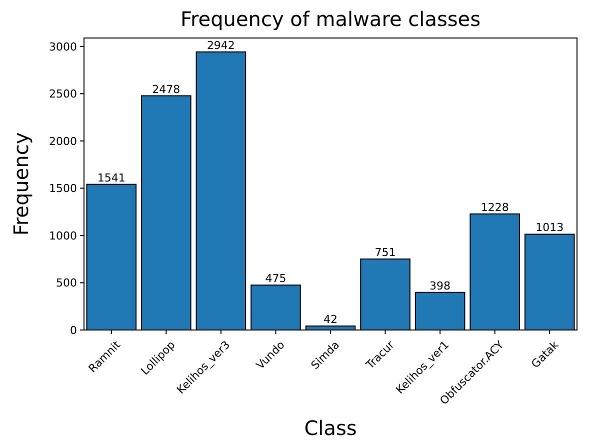 The height and width of the screenshot is (441, 590). What do you see at coordinates (275, 279) in the screenshot?
I see `data-label: 475` at bounding box center [275, 279].